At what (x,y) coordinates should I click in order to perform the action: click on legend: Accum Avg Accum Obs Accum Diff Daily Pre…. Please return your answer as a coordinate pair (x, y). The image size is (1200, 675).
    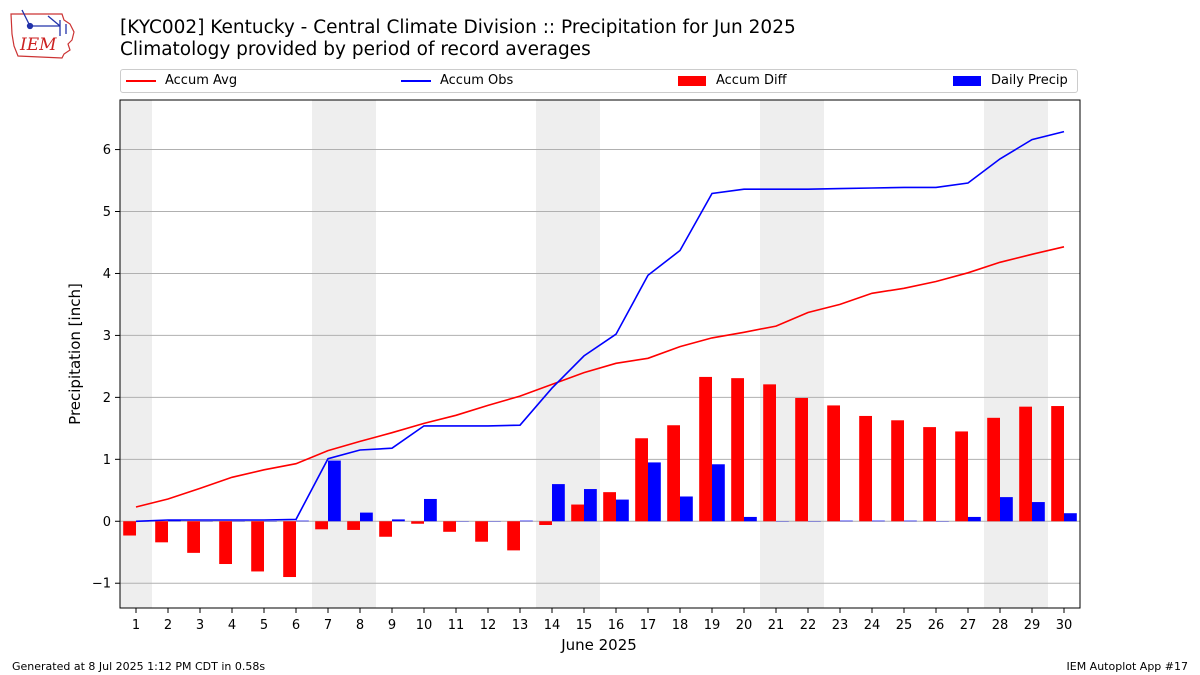
    Looking at the image, I should click on (599, 81).